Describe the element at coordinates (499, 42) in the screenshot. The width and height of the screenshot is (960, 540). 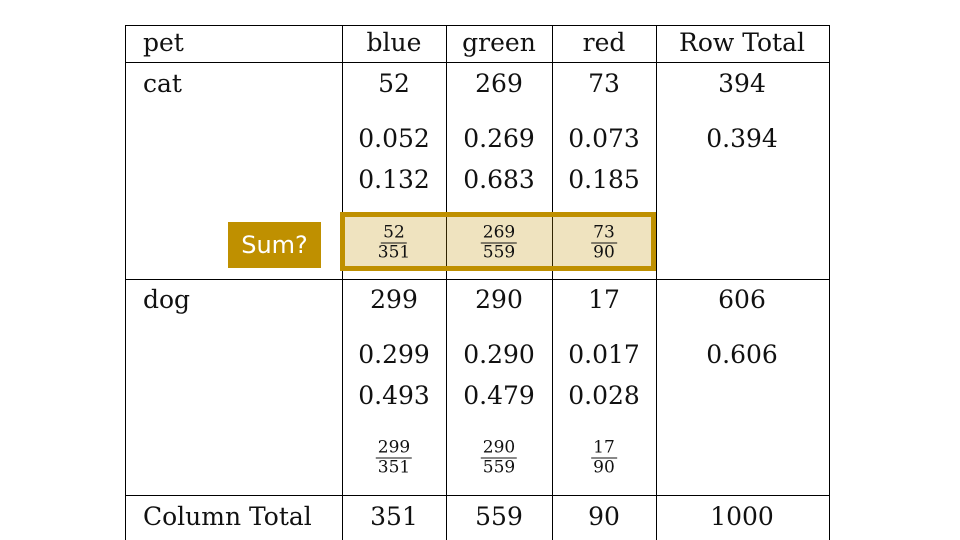
I see `column-header: green` at that location.